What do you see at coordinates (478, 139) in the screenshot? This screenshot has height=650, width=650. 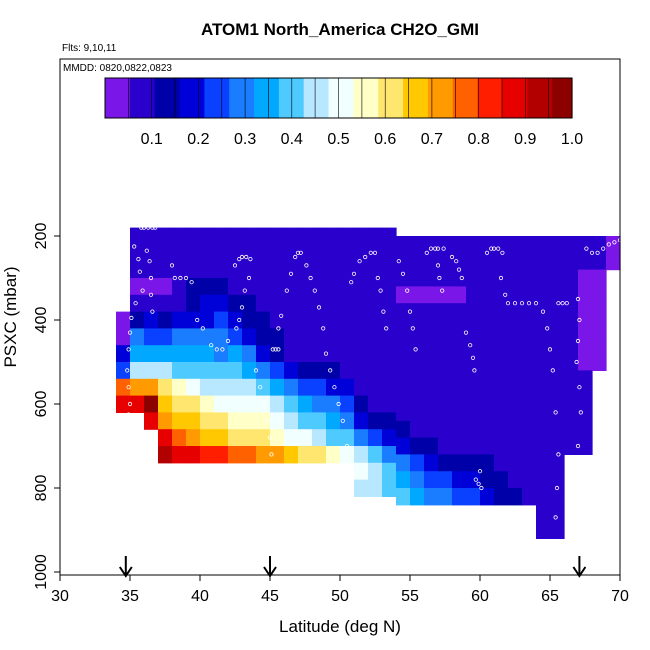 I see `colorbar-tick-label-7: 0.8` at bounding box center [478, 139].